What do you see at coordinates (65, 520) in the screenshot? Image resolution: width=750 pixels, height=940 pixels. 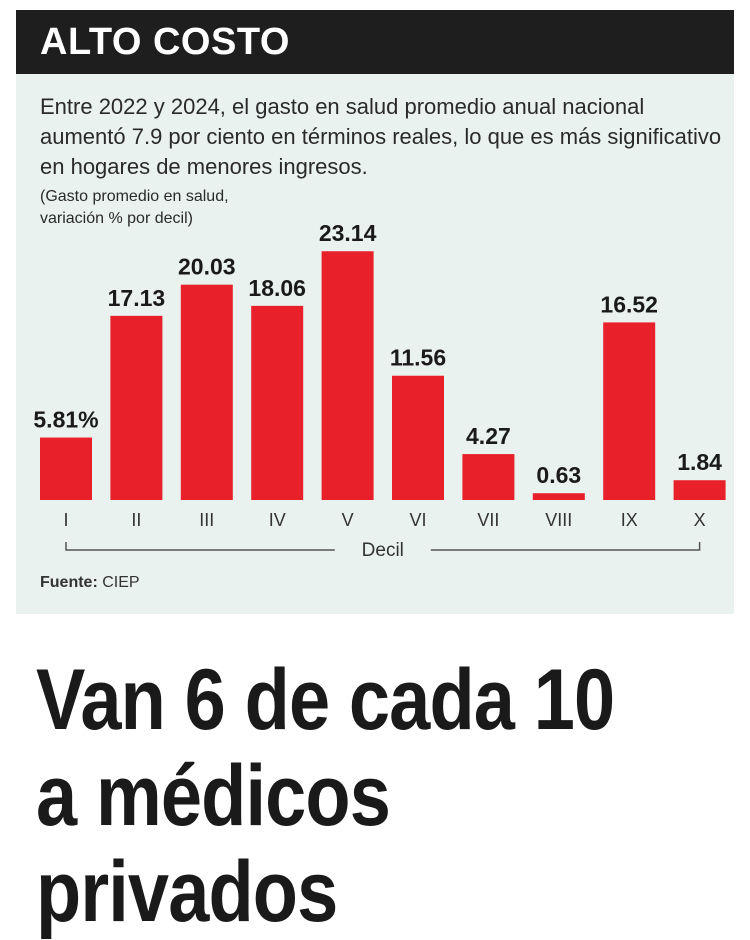 I see `tick-label-I: I` at bounding box center [65, 520].